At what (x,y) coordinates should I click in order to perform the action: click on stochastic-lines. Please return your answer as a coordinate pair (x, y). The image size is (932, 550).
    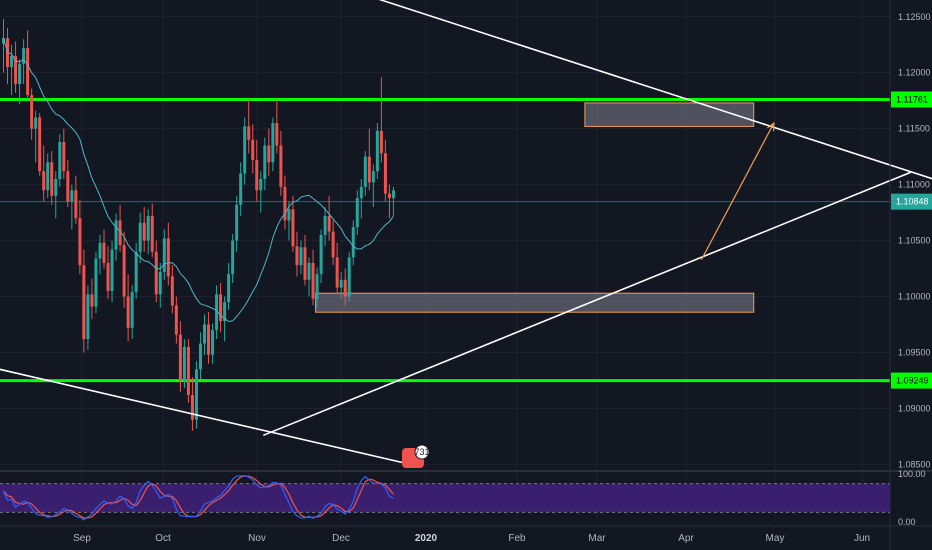
    Looking at the image, I should click on (198, 498).